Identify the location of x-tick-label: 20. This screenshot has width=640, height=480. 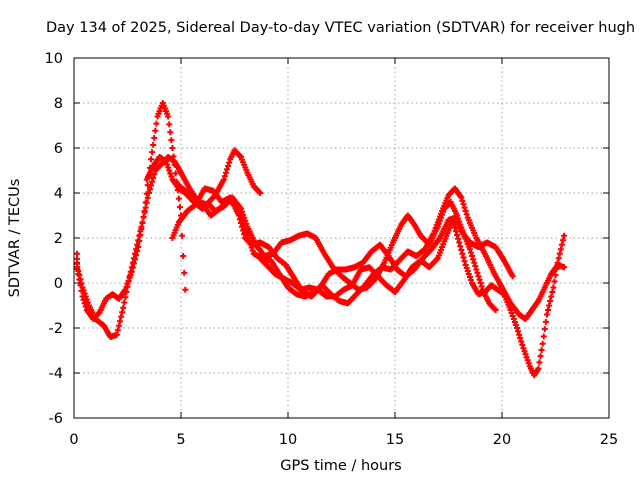
(502, 440).